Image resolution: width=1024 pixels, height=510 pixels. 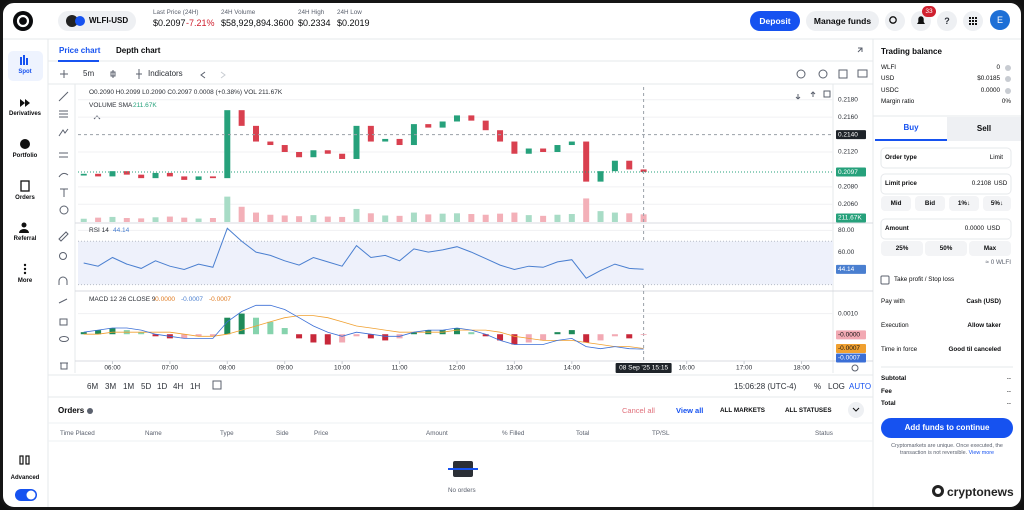 What do you see at coordinates (162, 386) in the screenshot?
I see `range-button: 1D` at bounding box center [162, 386].